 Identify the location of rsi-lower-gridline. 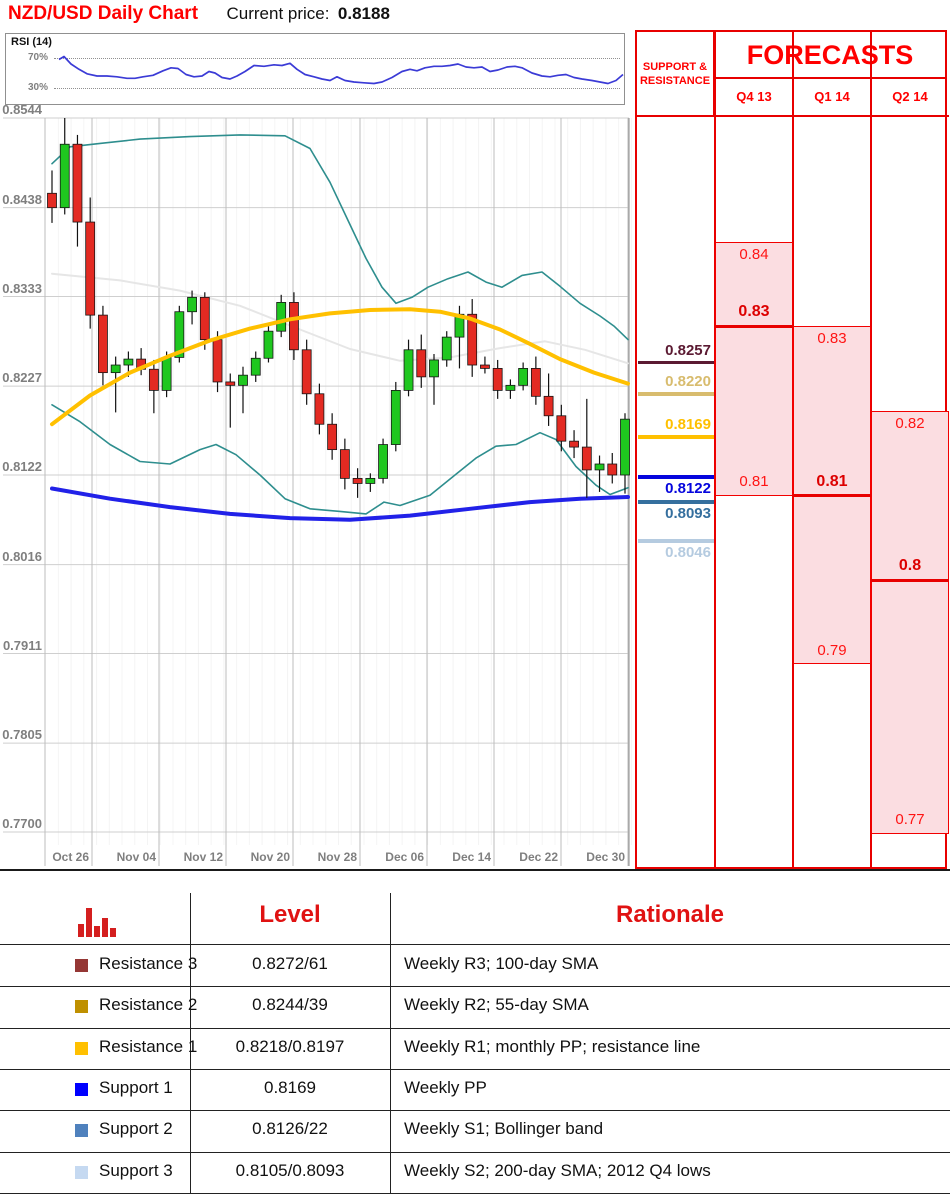
(337, 88).